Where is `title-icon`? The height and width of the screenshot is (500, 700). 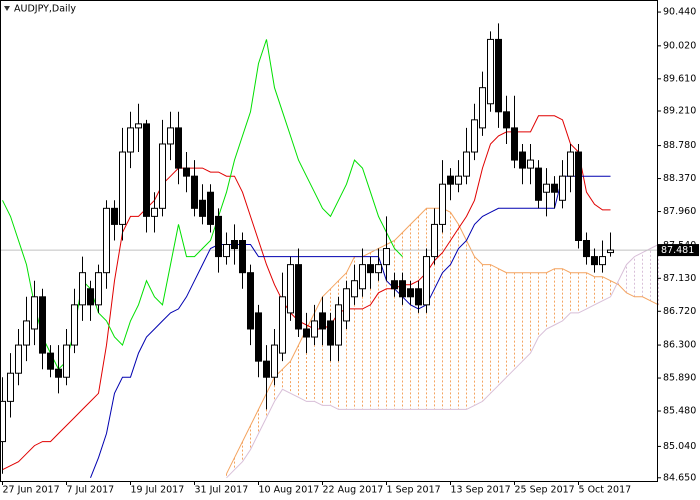
title-icon is located at coordinates (7, 8).